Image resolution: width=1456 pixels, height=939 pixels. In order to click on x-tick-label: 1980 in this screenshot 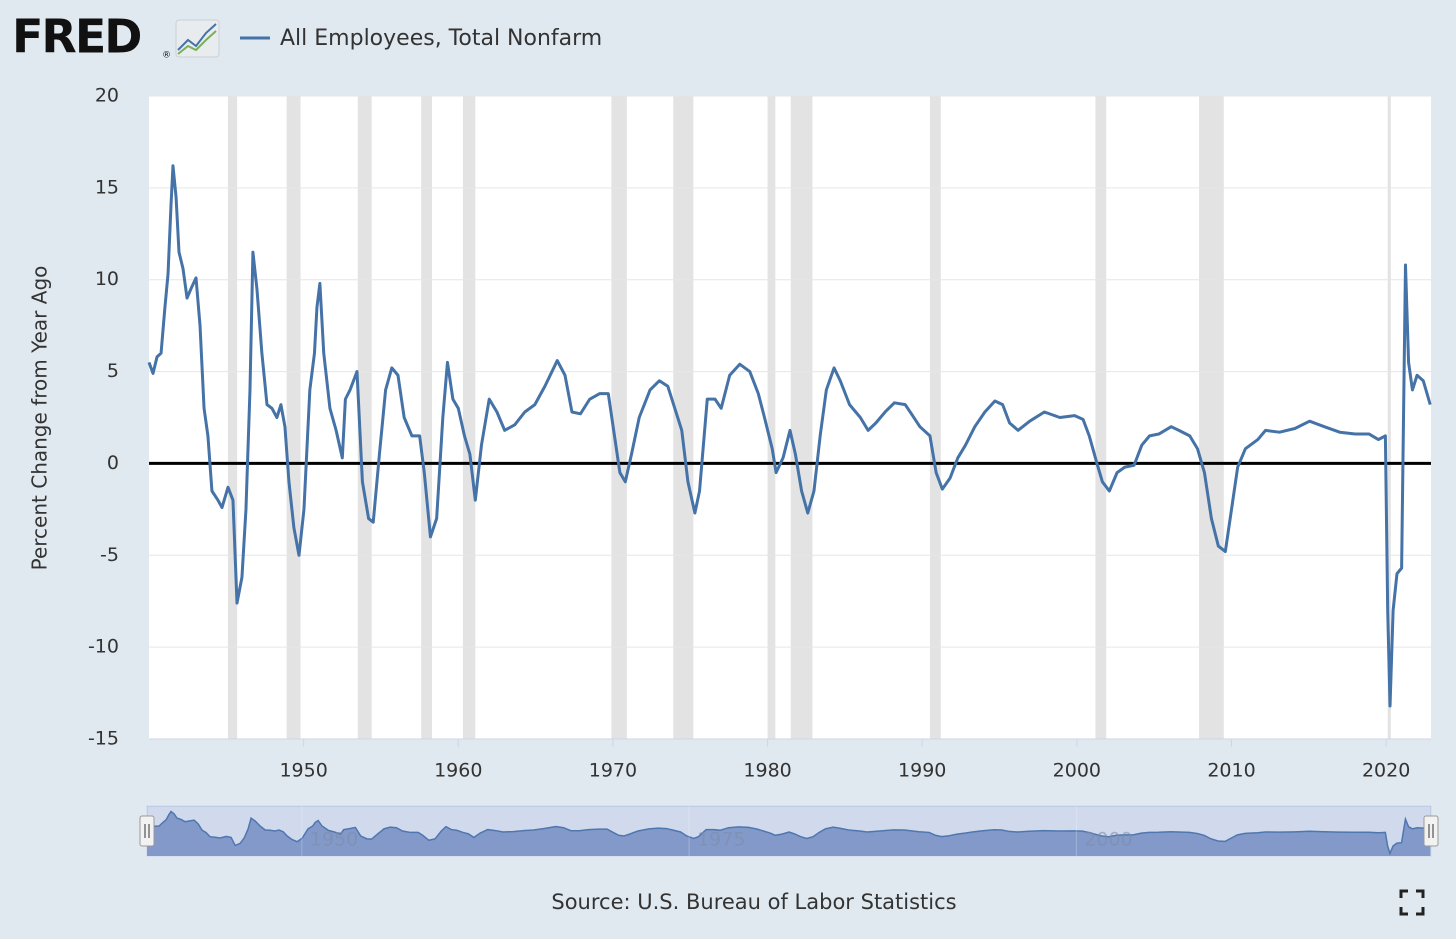, I will do `click(767, 771)`.